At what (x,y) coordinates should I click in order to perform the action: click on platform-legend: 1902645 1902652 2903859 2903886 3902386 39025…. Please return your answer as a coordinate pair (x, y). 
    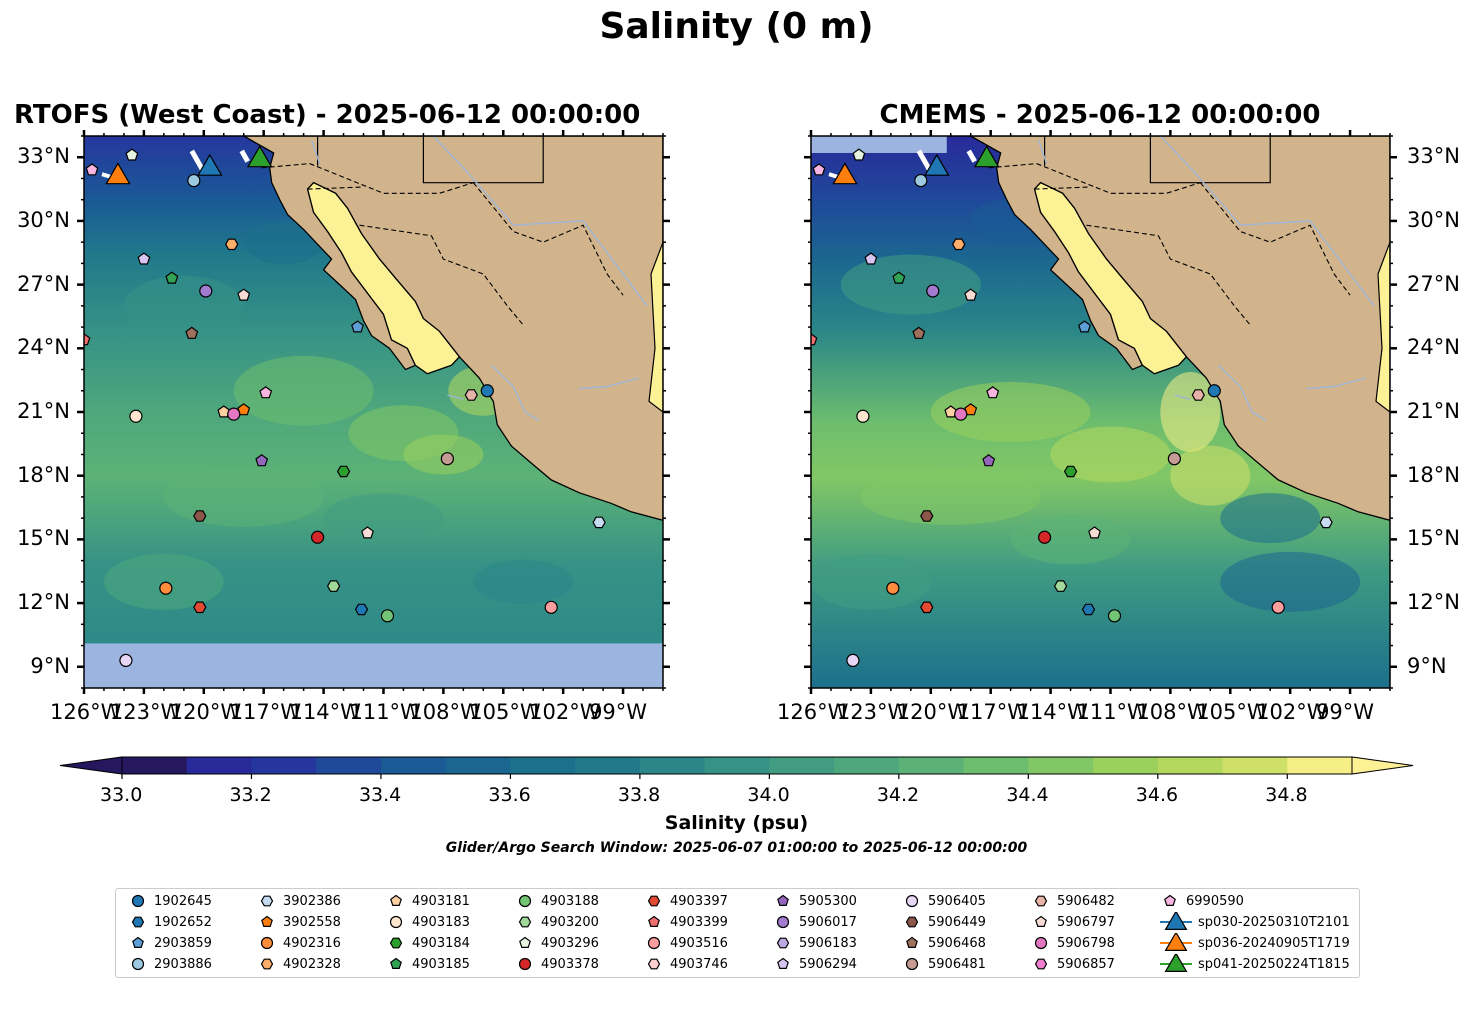
    Looking at the image, I should click on (737, 933).